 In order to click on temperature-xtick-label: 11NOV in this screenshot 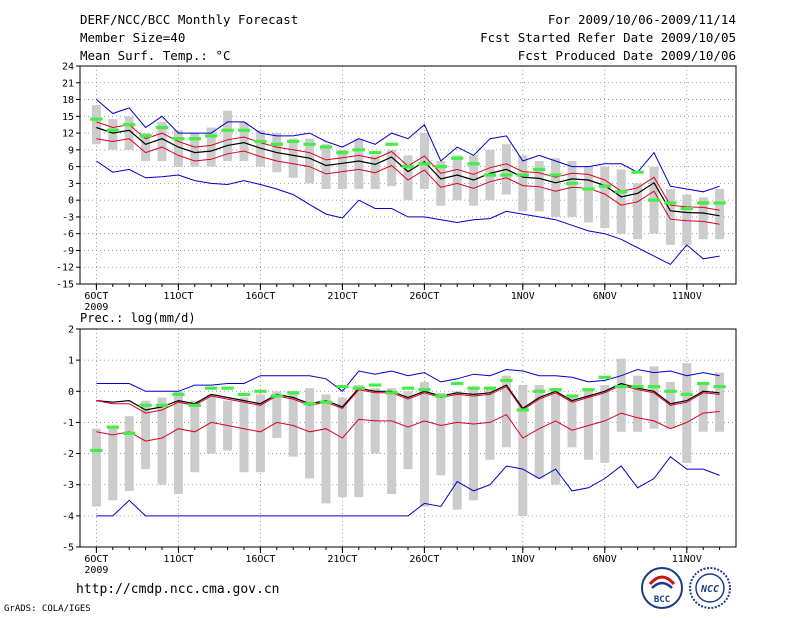, I will do `click(687, 296)`.